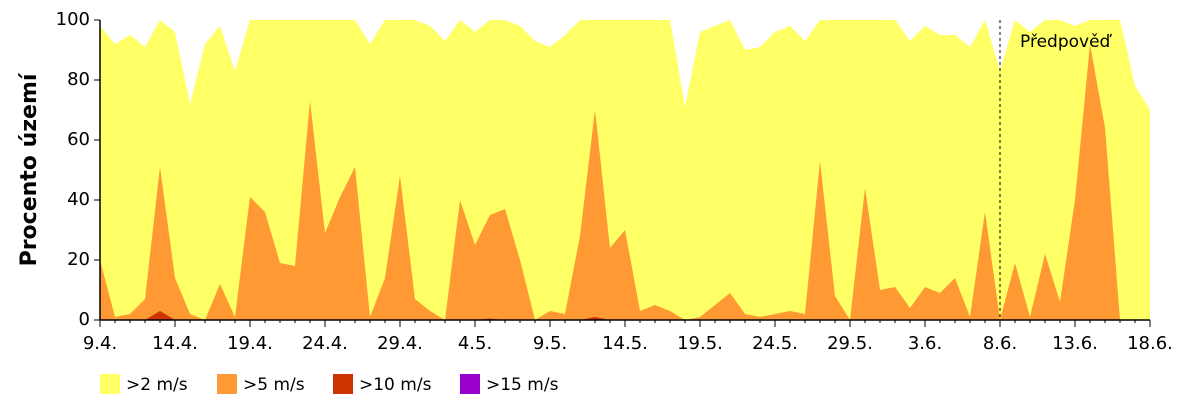 Image resolution: width=1200 pixels, height=400 pixels. Describe the element at coordinates (925, 343) in the screenshot. I see `x-tick-label: 3.6.` at that location.